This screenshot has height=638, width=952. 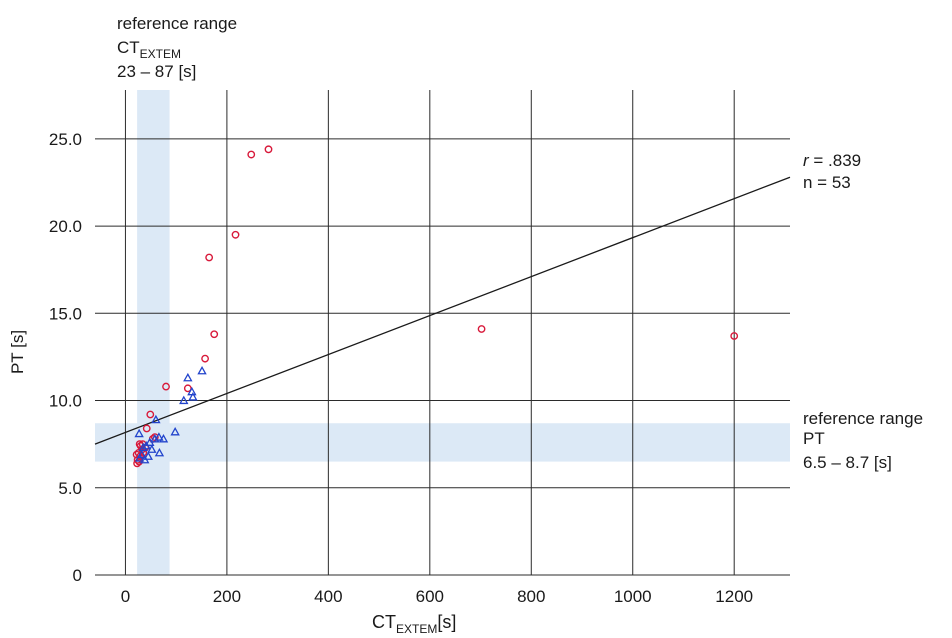 I want to click on x-axis-label-main: CT, so click(x=384, y=622).